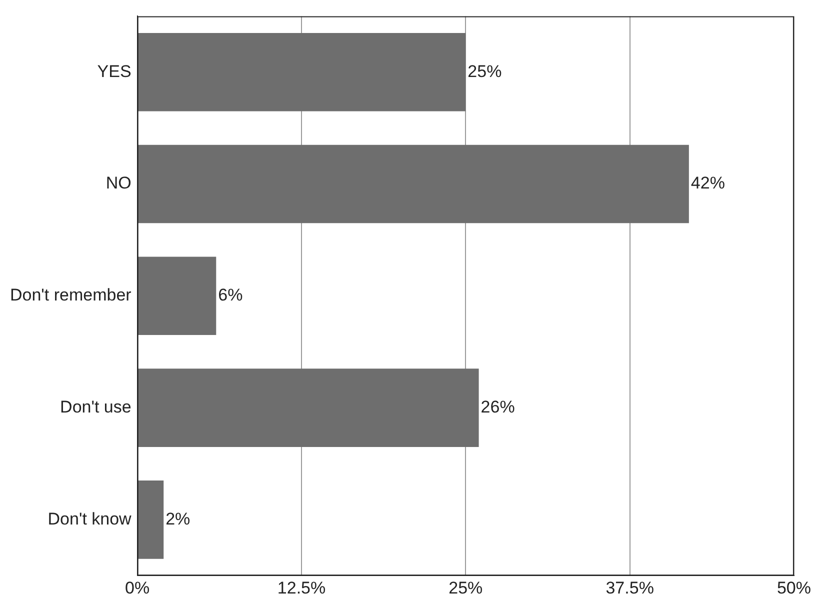 This screenshot has width=814, height=606. Describe the element at coordinates (114, 71) in the screenshot. I see `y-tick-label: YES` at that location.